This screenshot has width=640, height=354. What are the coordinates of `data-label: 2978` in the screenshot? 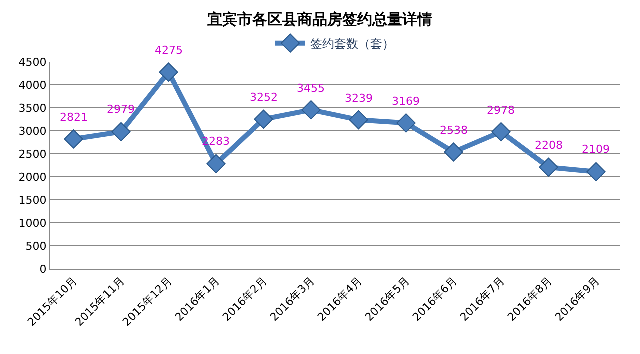 It's located at (501, 110).